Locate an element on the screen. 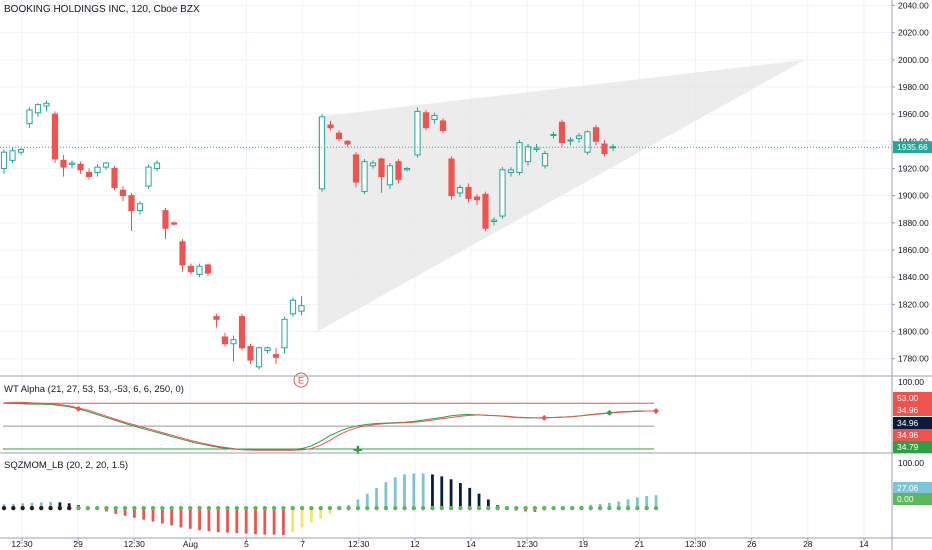 This screenshot has width=932, height=550. price-axis-label: 1920.00 is located at coordinates (913, 168).